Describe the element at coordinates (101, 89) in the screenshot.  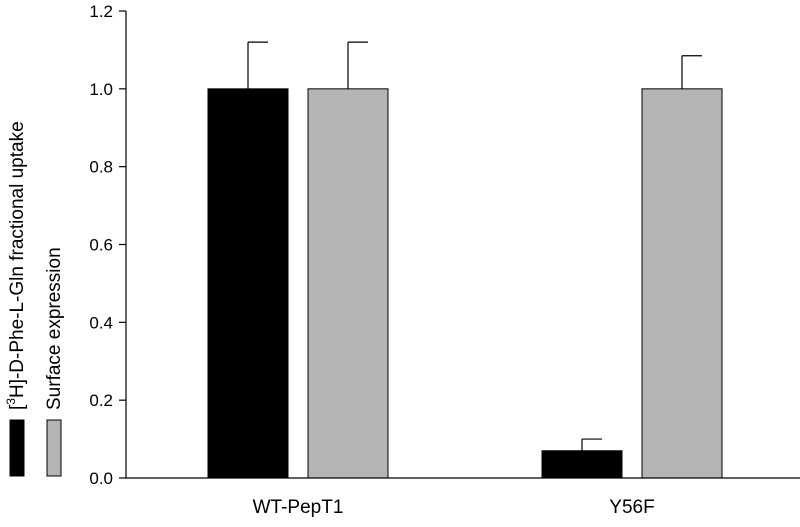
I see `y-tick-label-5: 1.0` at that location.